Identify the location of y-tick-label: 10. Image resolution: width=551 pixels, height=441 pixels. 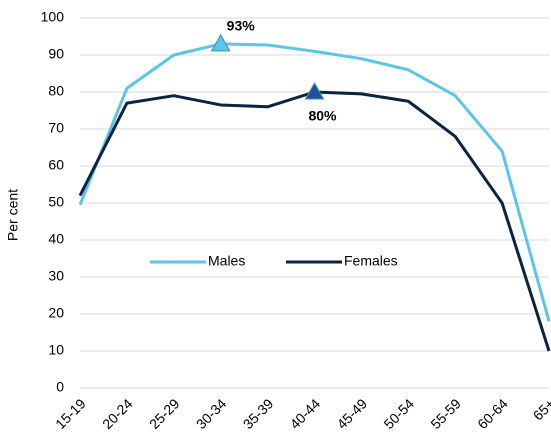
(56, 350).